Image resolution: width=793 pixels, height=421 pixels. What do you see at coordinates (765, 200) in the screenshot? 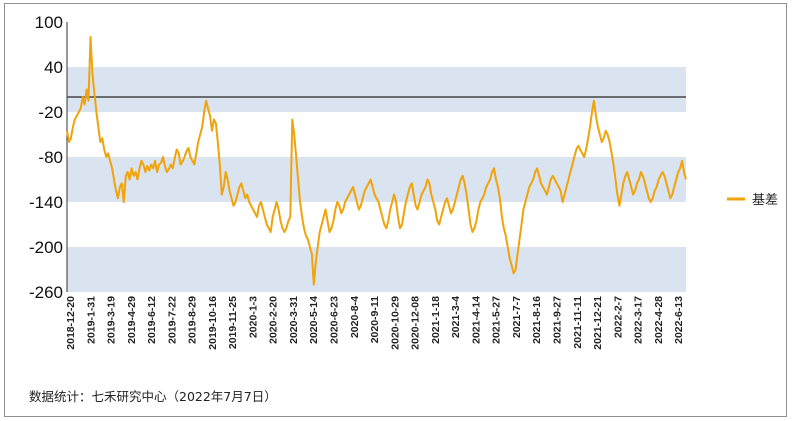
I see `legend-label: 基差` at bounding box center [765, 200].